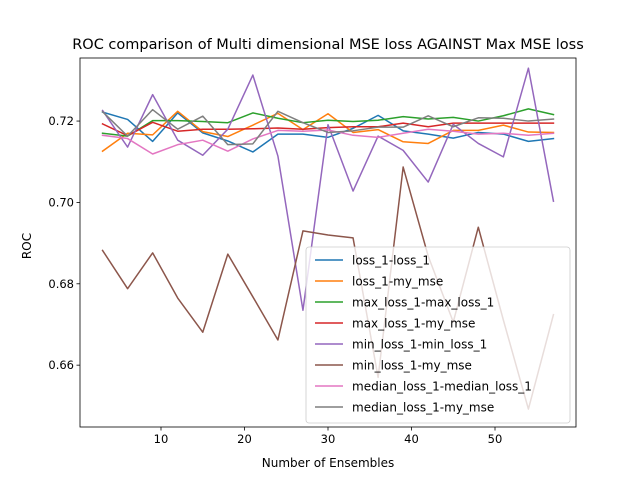  I want to click on legend-label: loss_1-my_mse, so click(397, 282).